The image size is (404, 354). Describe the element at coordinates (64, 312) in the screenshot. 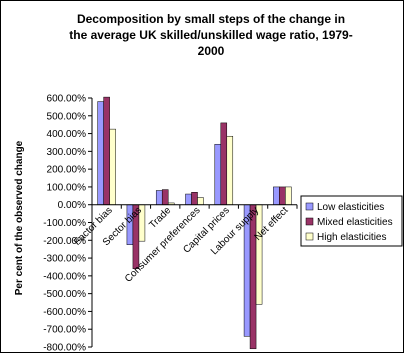

I see `y-tick-label: -600.00%` at that location.